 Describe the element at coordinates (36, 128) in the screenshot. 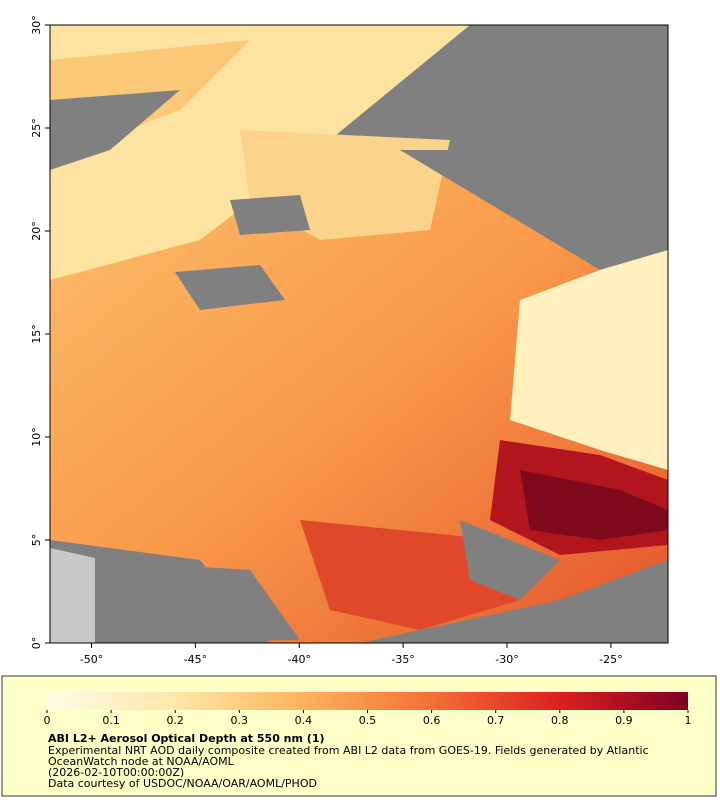

I see `y-tick-label: 25°` at that location.